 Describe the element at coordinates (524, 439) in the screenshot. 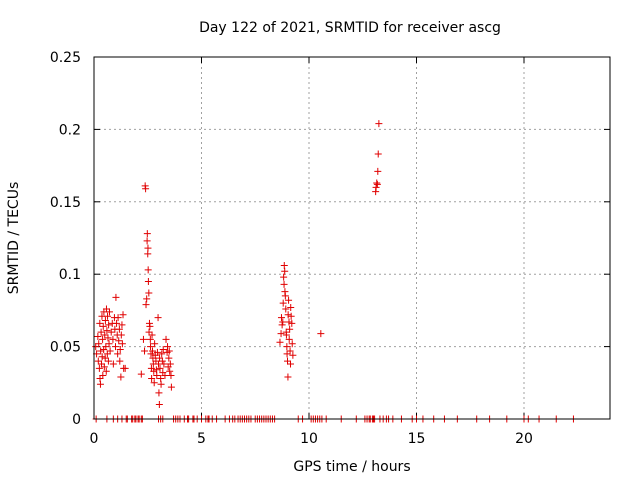

I see `x-tick-label: 20` at that location.